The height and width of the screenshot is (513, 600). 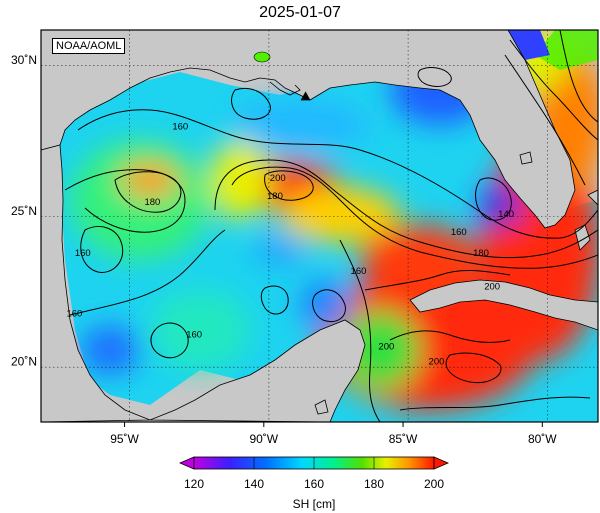 What do you see at coordinates (124, 439) in the screenshot?
I see `lon-tick-label: 95˚W` at bounding box center [124, 439].